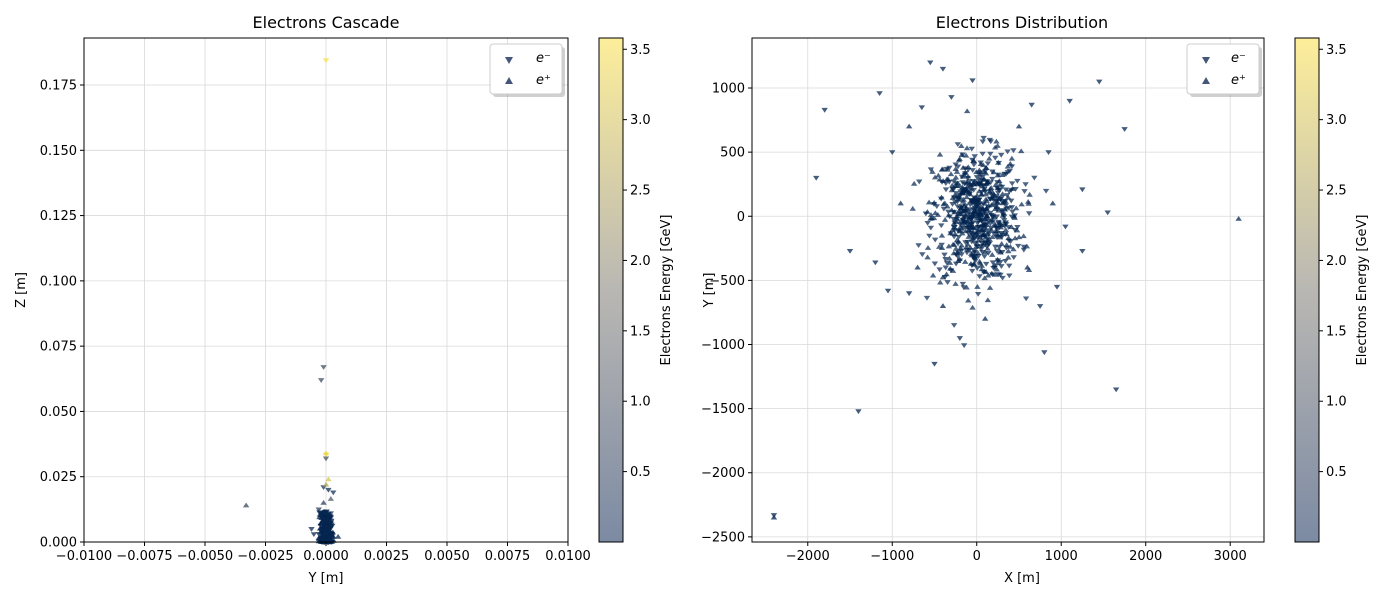  Describe the element at coordinates (723, 409) in the screenshot. I see `distribution-y-tick-label: −1500` at that location.